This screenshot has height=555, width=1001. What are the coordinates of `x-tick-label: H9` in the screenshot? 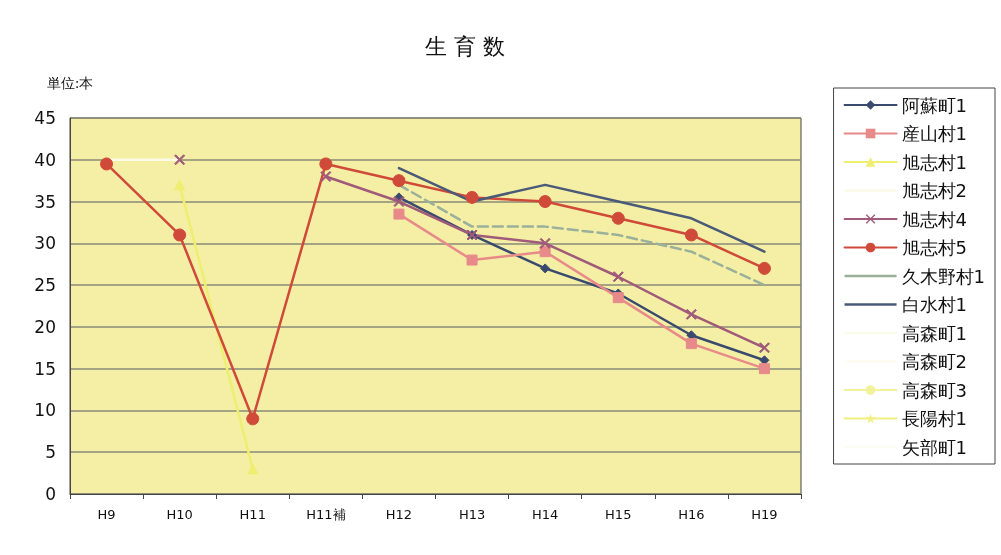 It's located at (106, 514).